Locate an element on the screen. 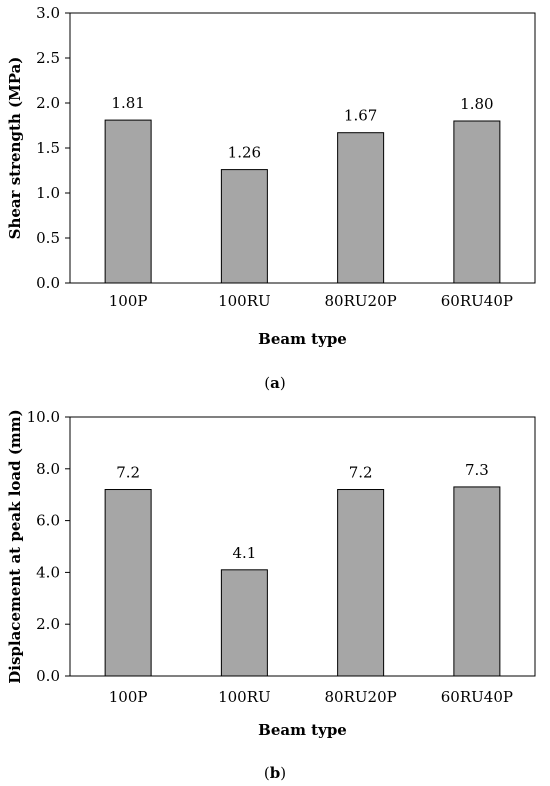 The image size is (550, 786). y-tick-label: 8.0 is located at coordinates (48, 469).